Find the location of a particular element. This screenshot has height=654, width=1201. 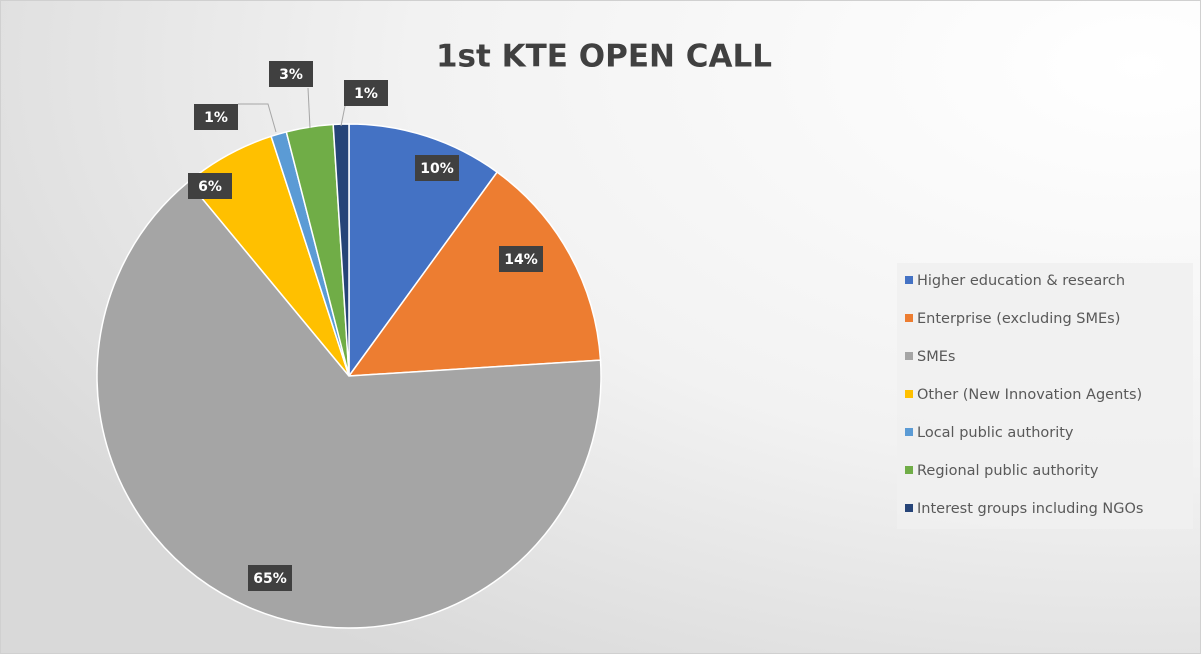

data-label: 10% is located at coordinates (437, 169).